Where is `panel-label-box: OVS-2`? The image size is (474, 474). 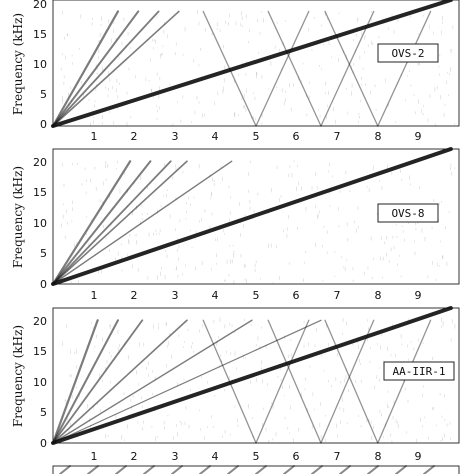
panel-label-box: OVS-2 is located at coordinates (408, 53).